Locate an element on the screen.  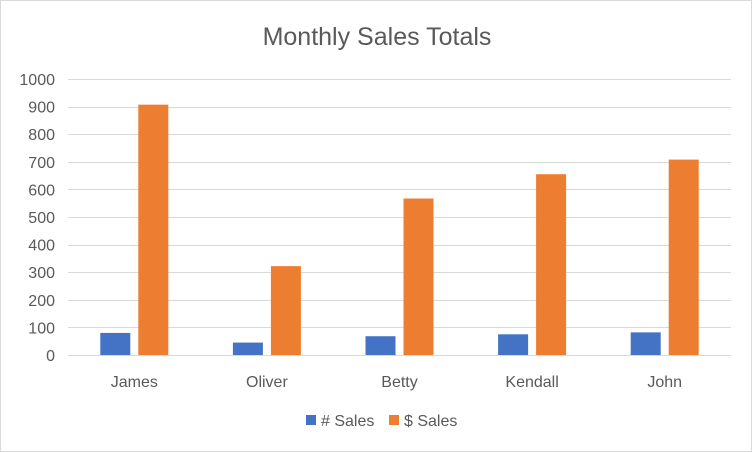
bar-dollar-sales-james is located at coordinates (153, 229).